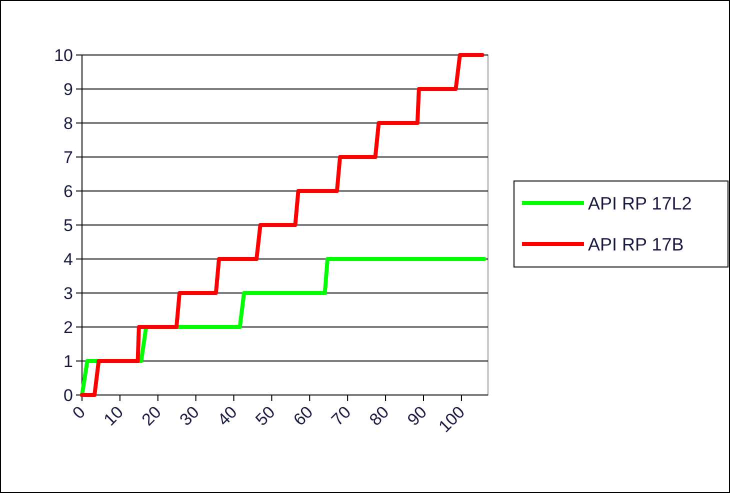  Describe the element at coordinates (68, 89) in the screenshot. I see `y-tick-label: 9` at that location.